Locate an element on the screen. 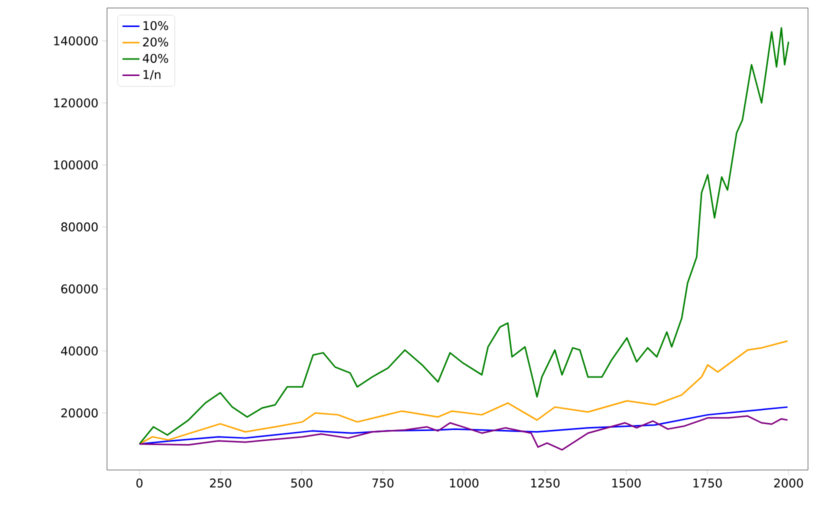  x-tick-label: 1500 is located at coordinates (626, 483).